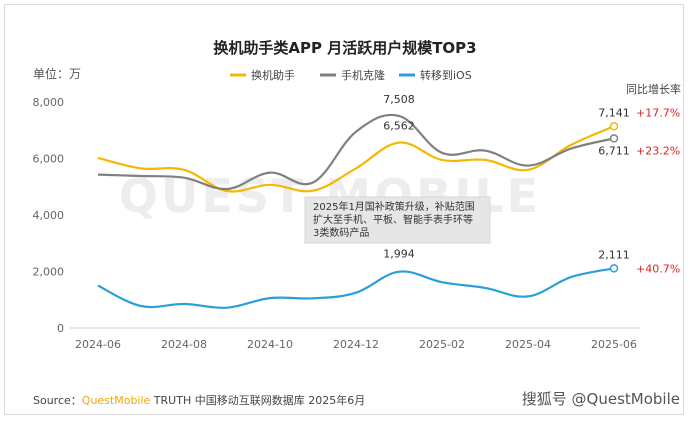 The width and height of the screenshot is (690, 421). What do you see at coordinates (363, 75) in the screenshot?
I see `legend-label: 手机克隆` at bounding box center [363, 75].